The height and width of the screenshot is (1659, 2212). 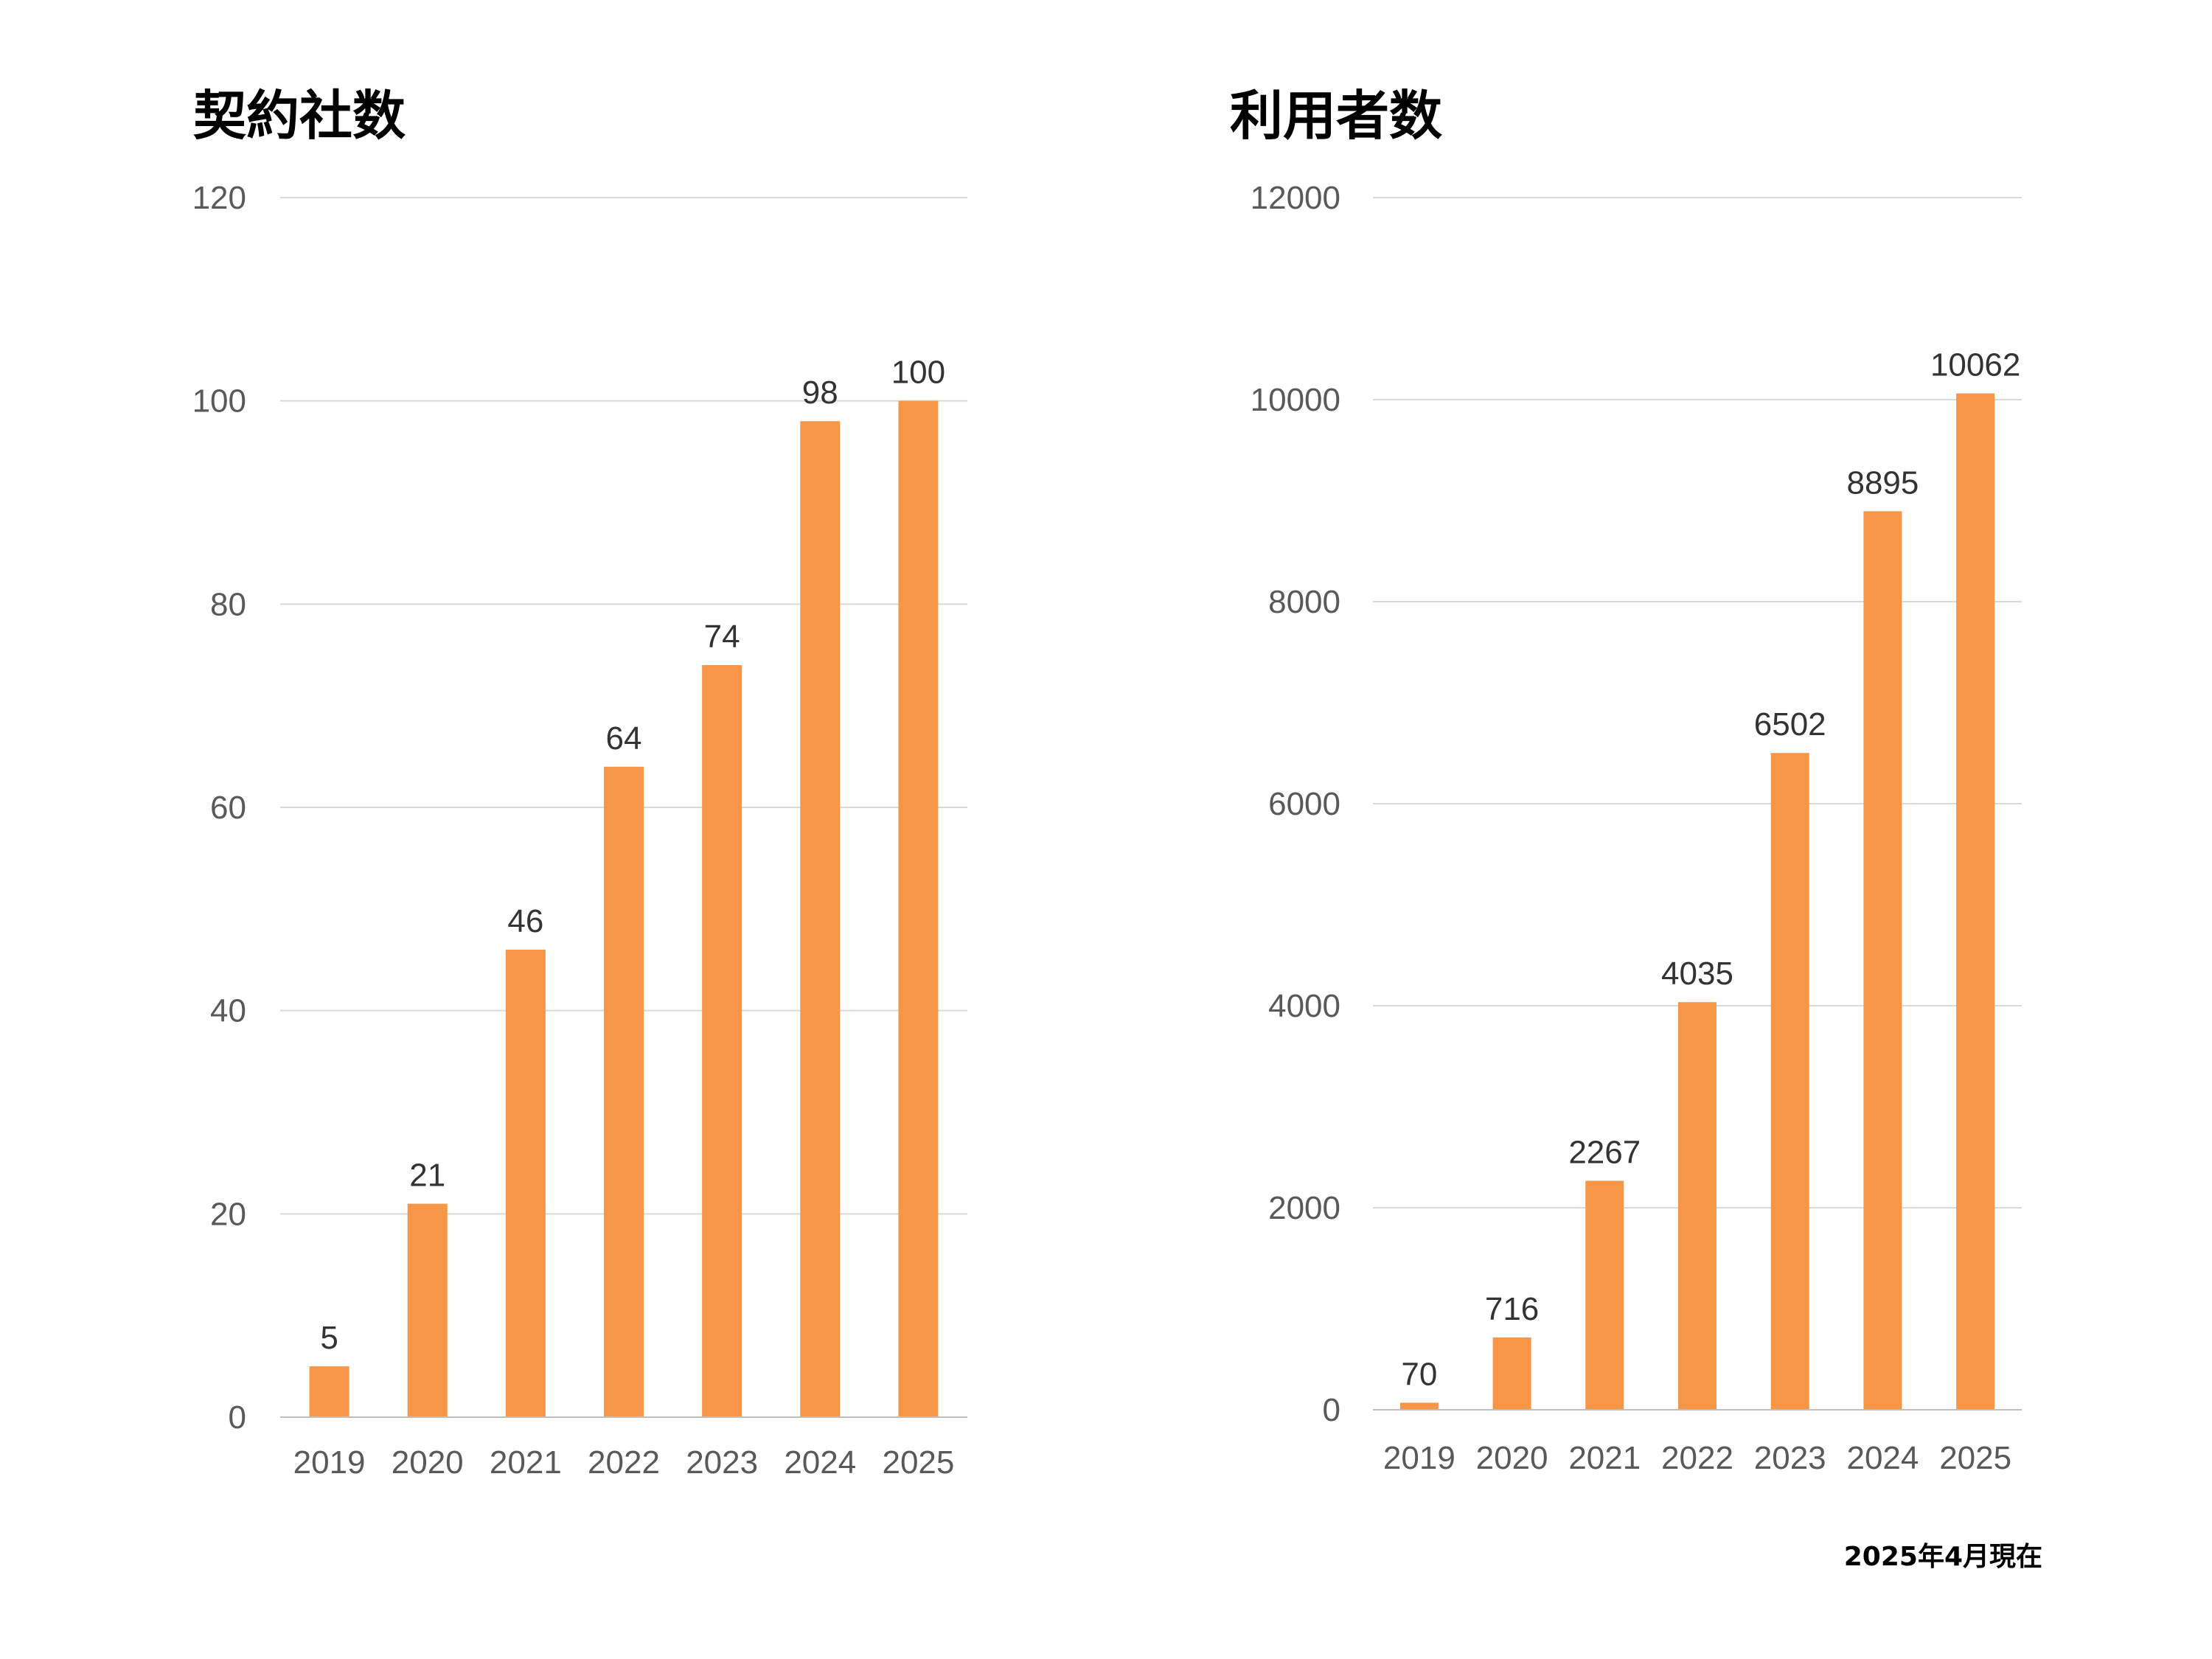 I want to click on y-tick-label: 60, so click(x=228, y=808).